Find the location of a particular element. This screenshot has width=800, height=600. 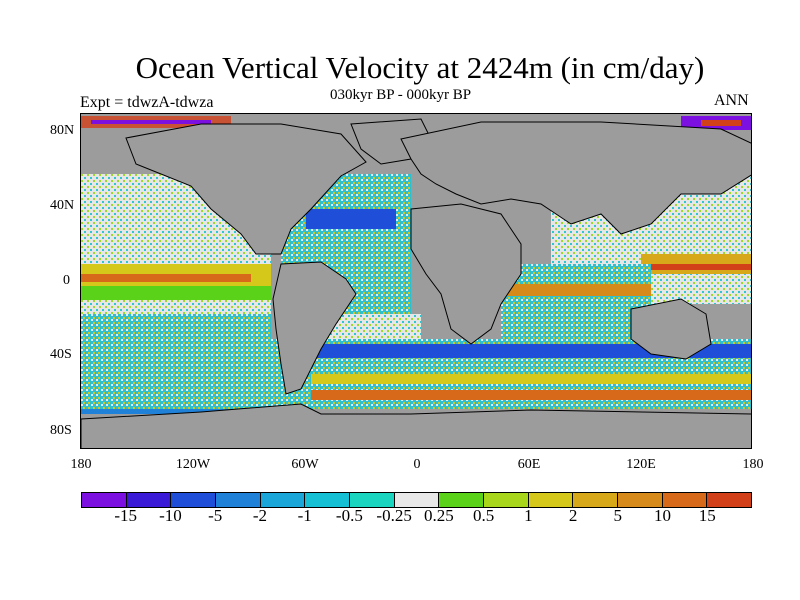

lon-label-120w: 120W is located at coordinates (193, 464).